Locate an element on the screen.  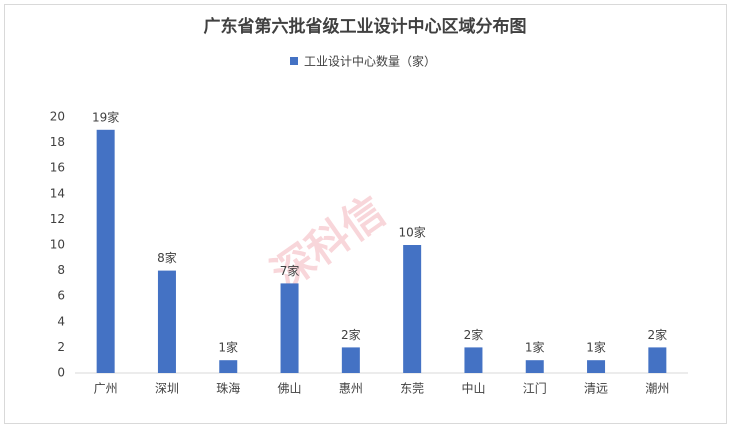
x-tick-label: 佛山 is located at coordinates (290, 389).